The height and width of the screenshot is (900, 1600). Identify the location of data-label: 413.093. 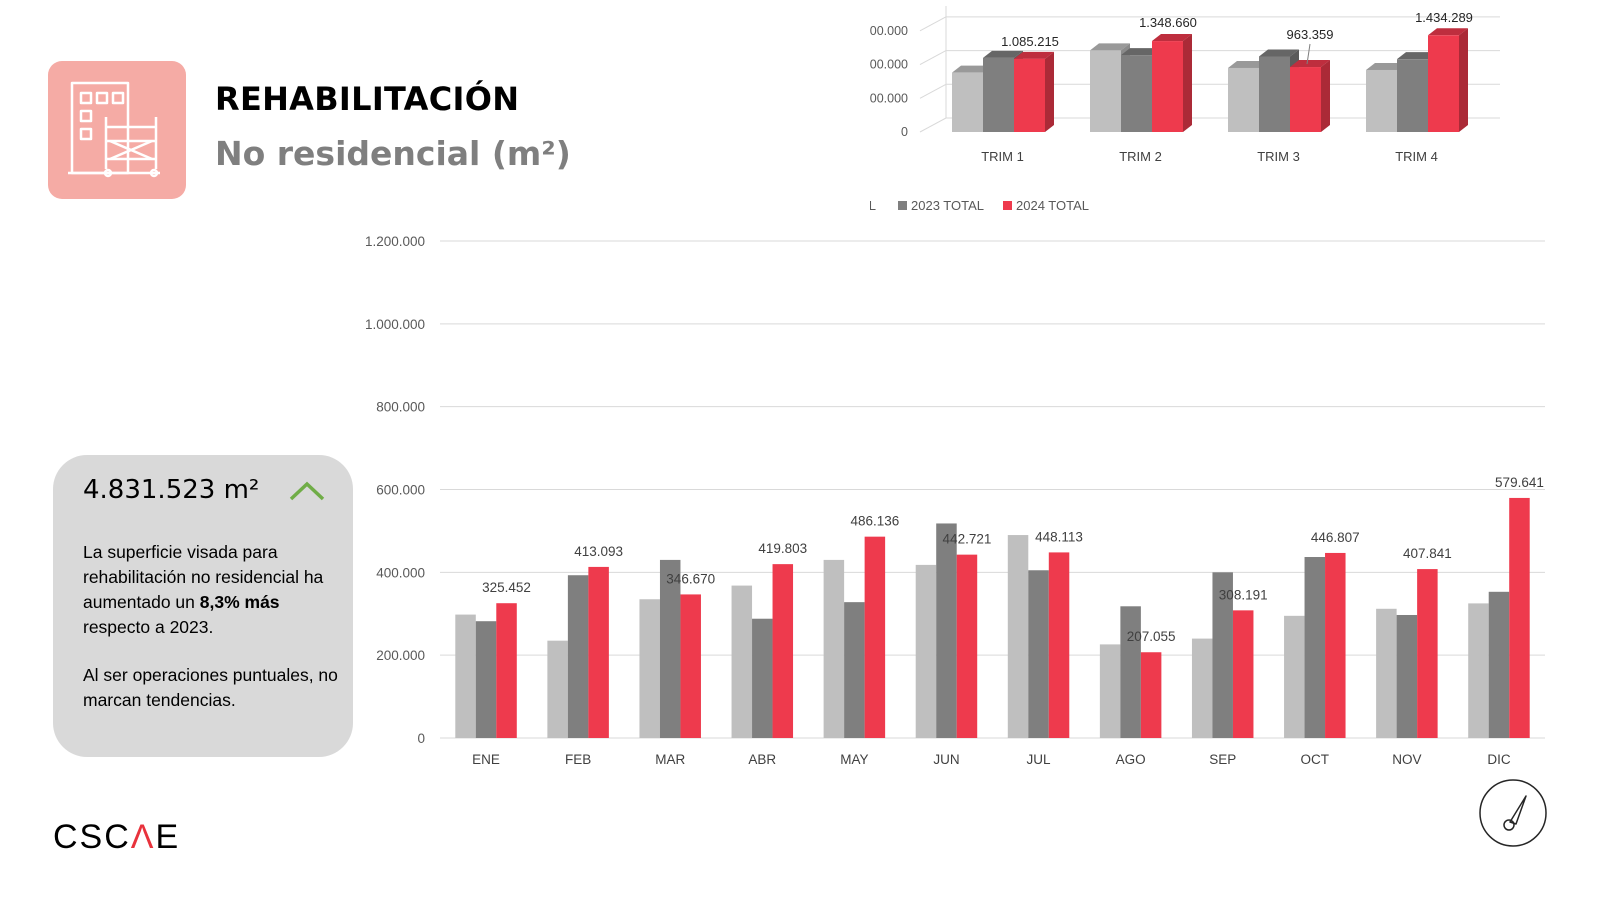
(598, 551).